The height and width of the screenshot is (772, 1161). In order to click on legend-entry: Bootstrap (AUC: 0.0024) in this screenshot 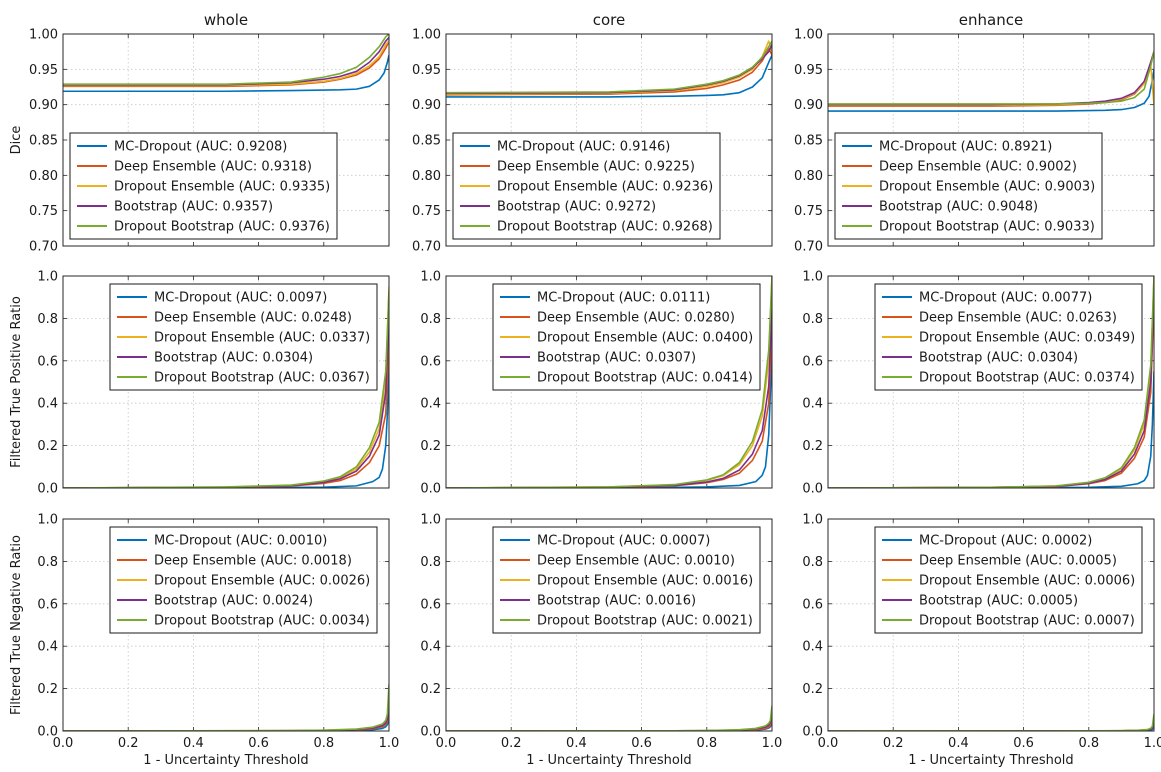, I will do `click(233, 601)`.